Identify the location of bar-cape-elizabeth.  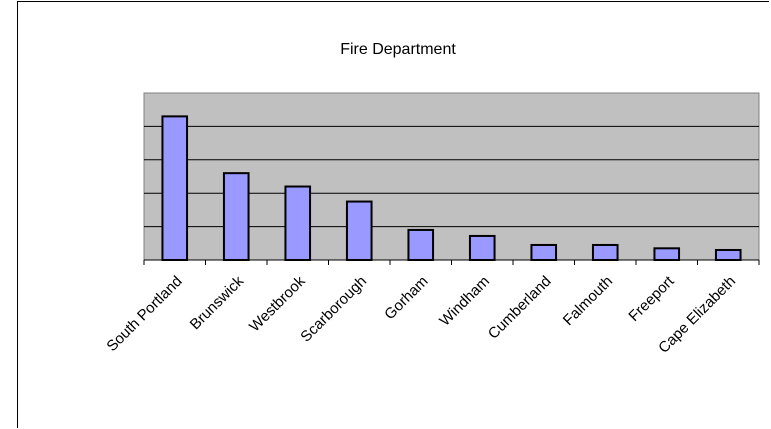
(728, 254).